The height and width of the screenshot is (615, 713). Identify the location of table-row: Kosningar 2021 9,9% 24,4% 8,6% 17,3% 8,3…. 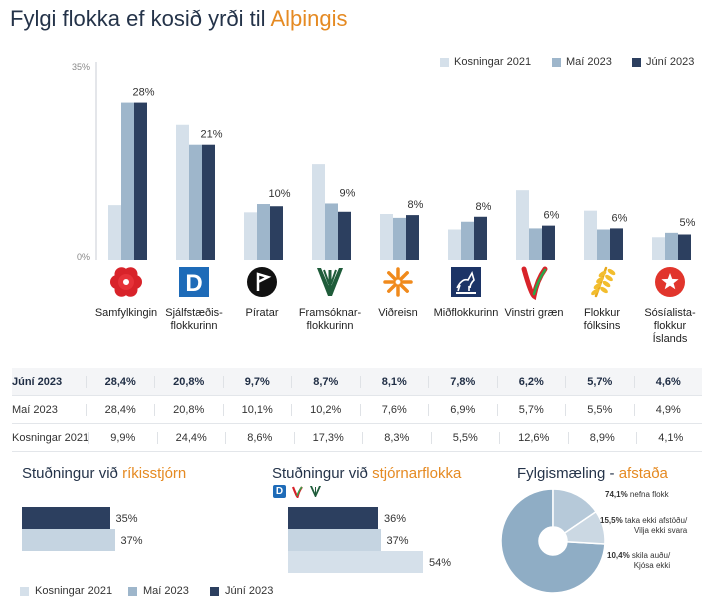
(357, 438).